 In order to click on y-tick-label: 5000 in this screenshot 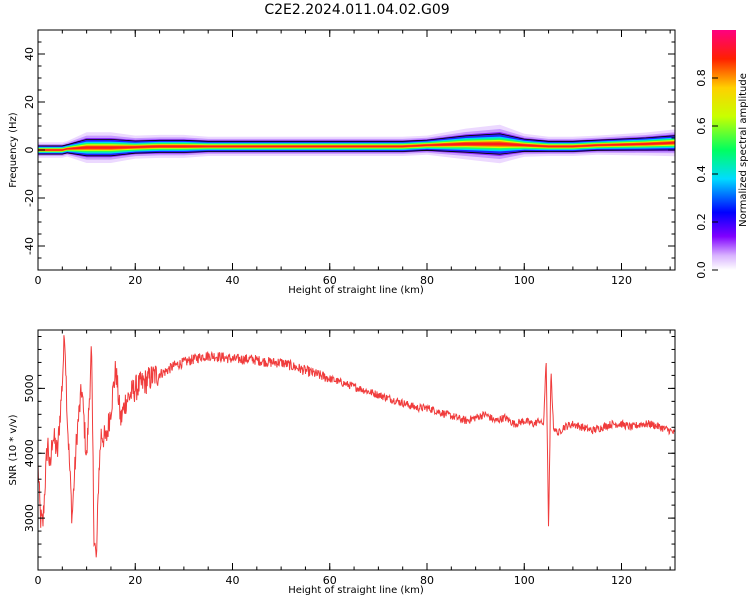, I will do `click(29, 388)`.